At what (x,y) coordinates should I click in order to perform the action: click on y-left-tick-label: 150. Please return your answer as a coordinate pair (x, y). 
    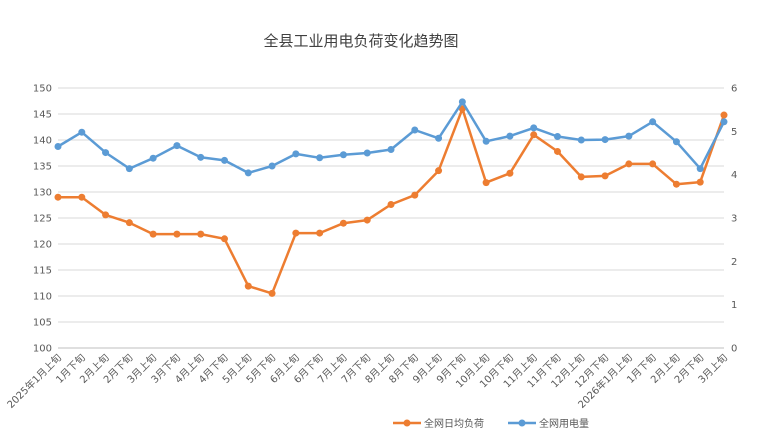
    Looking at the image, I should click on (42, 89).